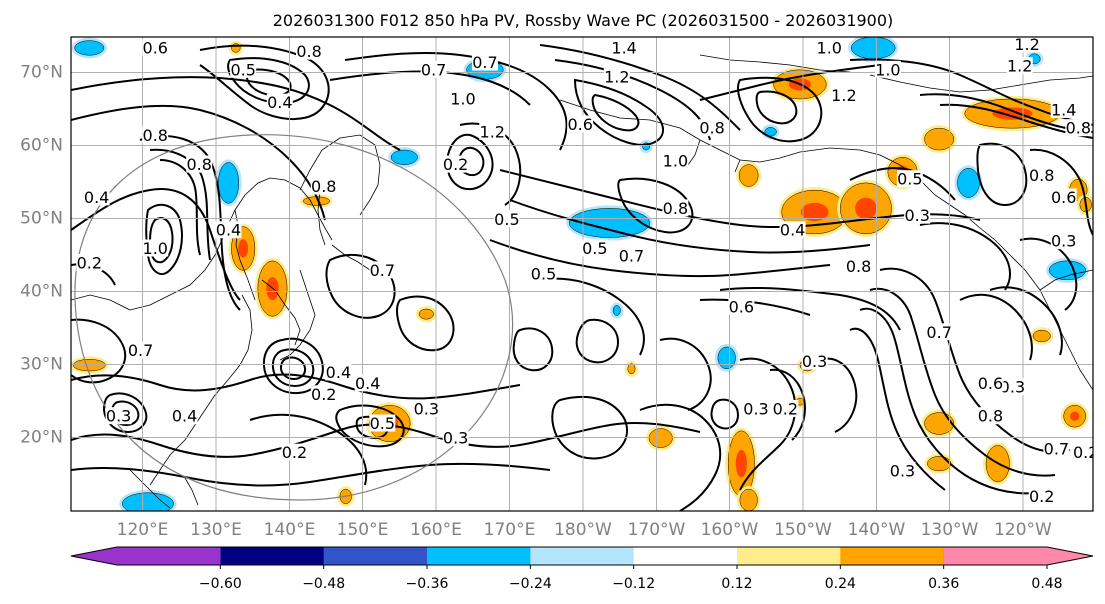 The width and height of the screenshot is (1105, 604). What do you see at coordinates (950, 530) in the screenshot?
I see `lon-label: 130°W` at bounding box center [950, 530].